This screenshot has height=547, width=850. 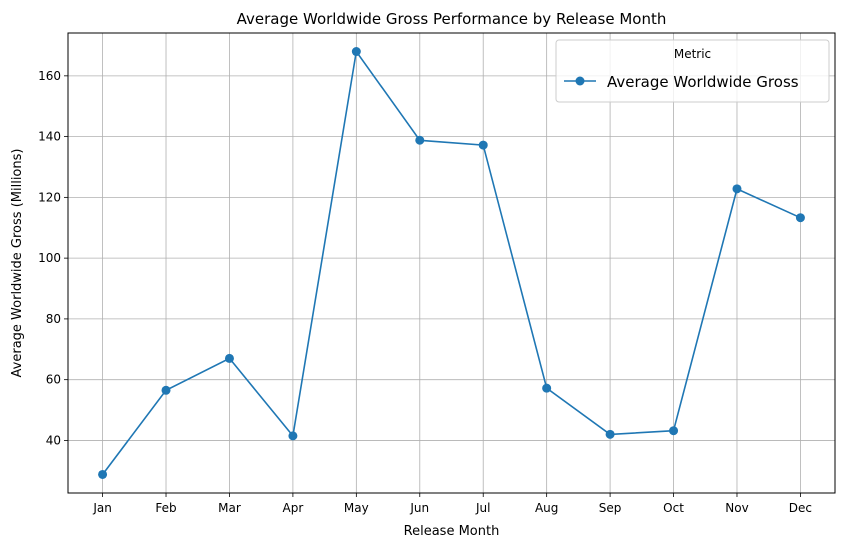 I want to click on legend: Metric Average Worldwide Gross, so click(x=692, y=71).